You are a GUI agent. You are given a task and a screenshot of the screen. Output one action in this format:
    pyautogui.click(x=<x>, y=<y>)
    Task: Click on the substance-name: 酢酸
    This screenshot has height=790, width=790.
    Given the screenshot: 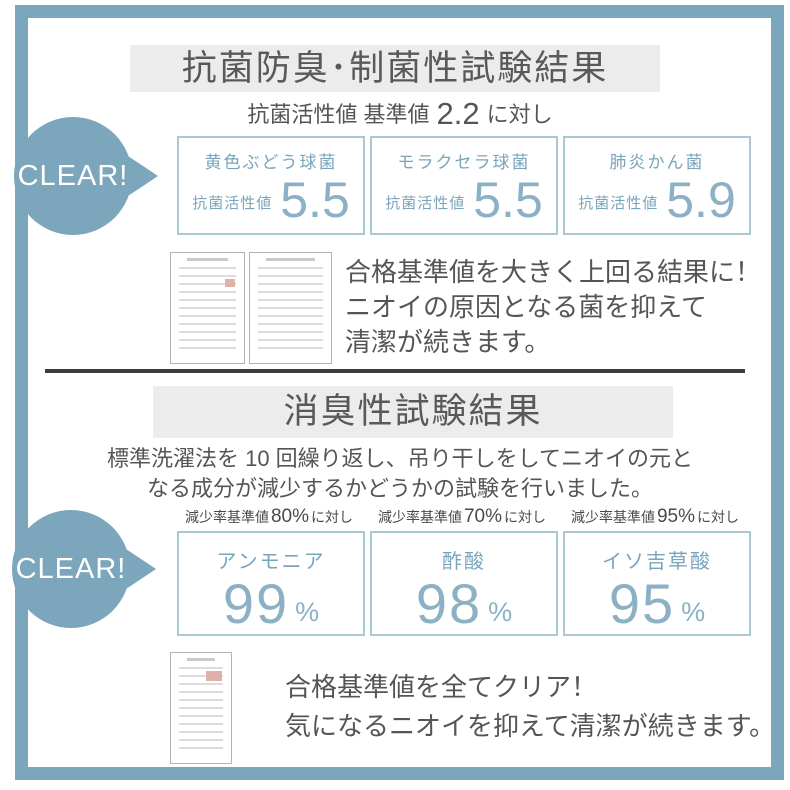 What is the action you would take?
    pyautogui.click(x=464, y=562)
    